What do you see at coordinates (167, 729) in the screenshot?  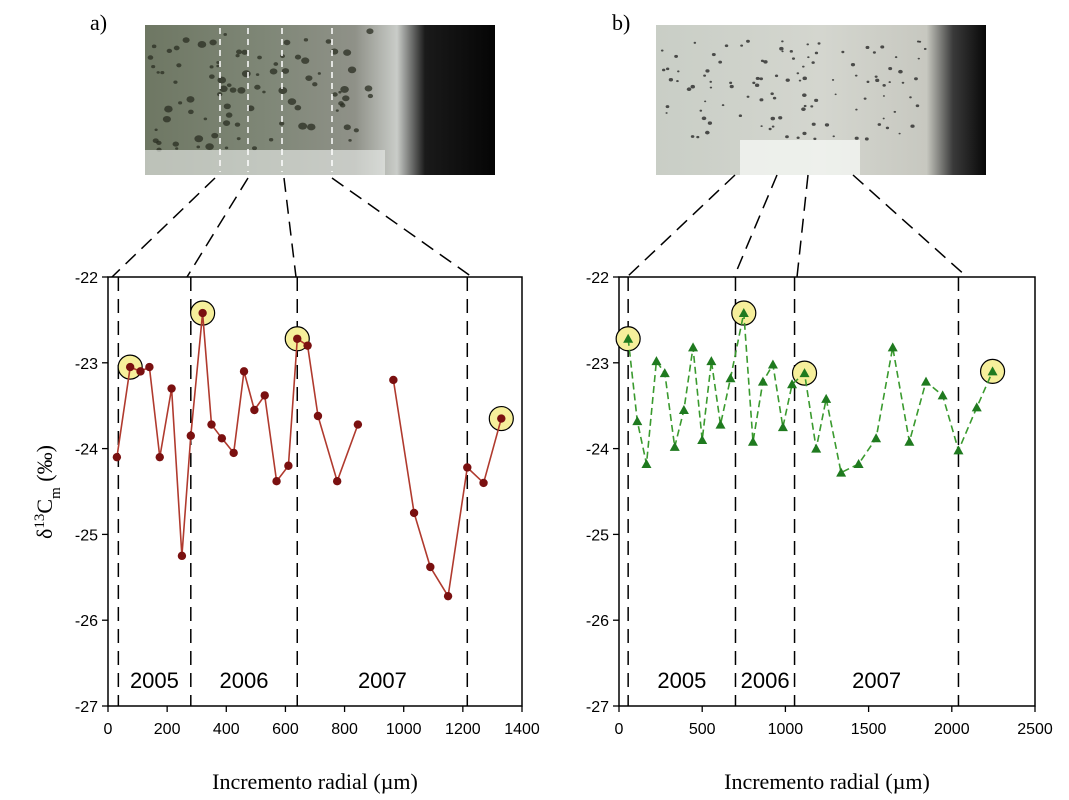 I see `x-tick-label-a: 200` at bounding box center [167, 729].